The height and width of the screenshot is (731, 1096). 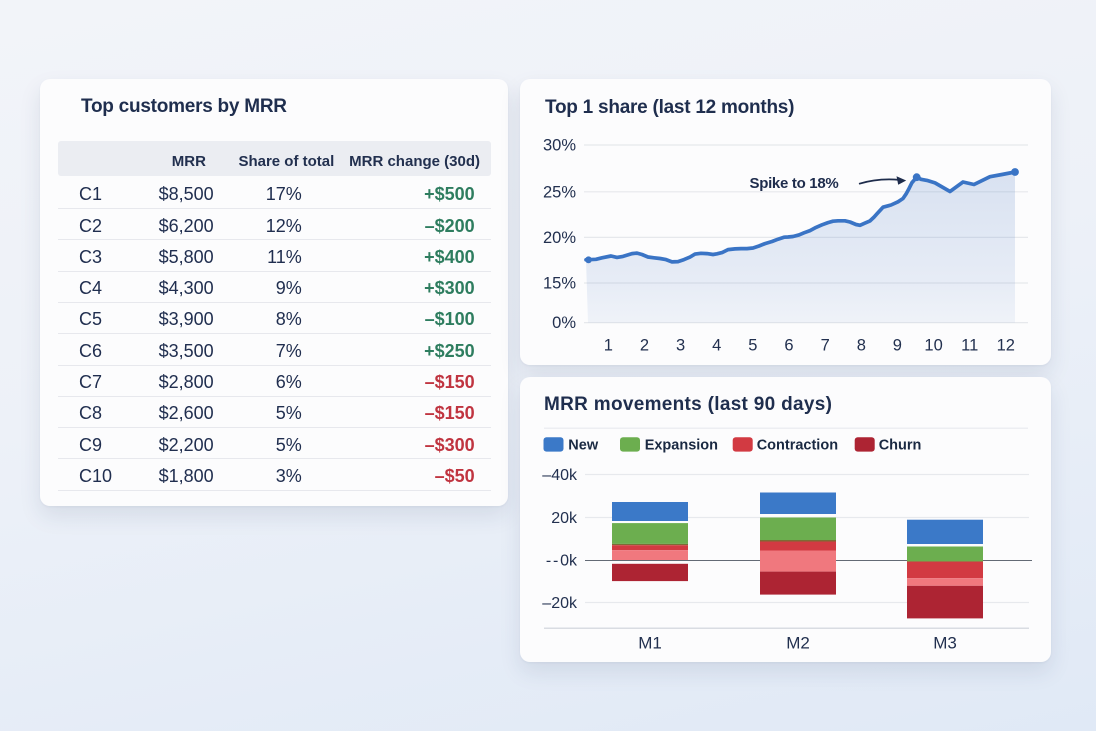 What do you see at coordinates (559, 146) in the screenshot?
I see `svg-text: 30%` at bounding box center [559, 146].